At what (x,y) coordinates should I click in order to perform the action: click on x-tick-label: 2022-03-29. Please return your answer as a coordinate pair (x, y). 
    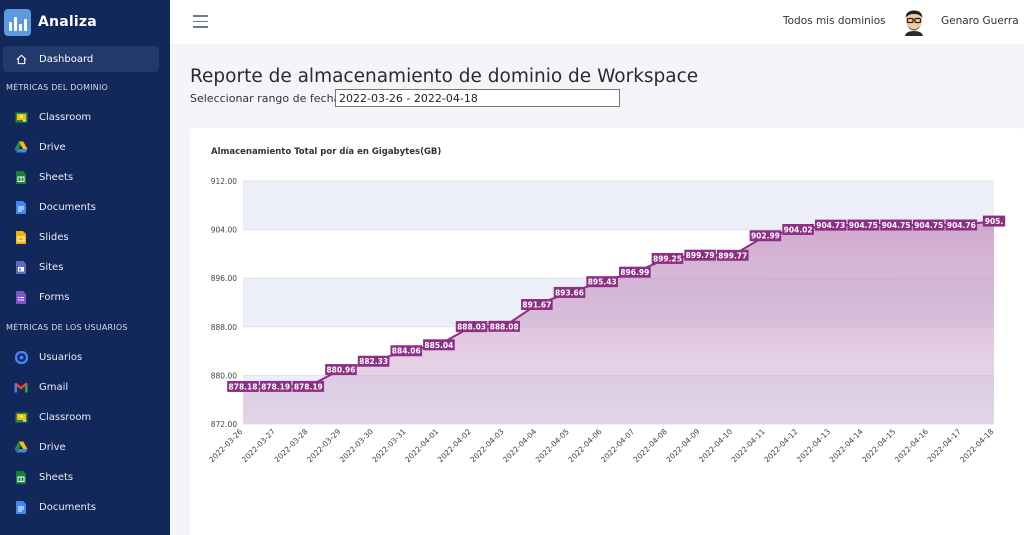
    Looking at the image, I should click on (323, 445).